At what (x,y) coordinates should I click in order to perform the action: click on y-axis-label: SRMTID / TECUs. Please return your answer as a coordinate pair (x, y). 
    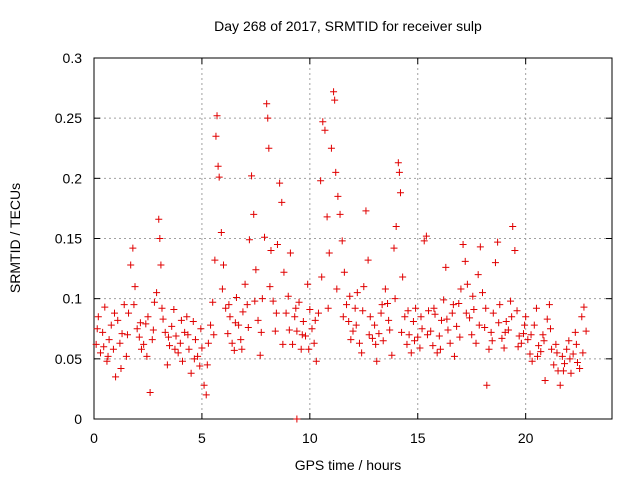
    Looking at the image, I should click on (15, 238).